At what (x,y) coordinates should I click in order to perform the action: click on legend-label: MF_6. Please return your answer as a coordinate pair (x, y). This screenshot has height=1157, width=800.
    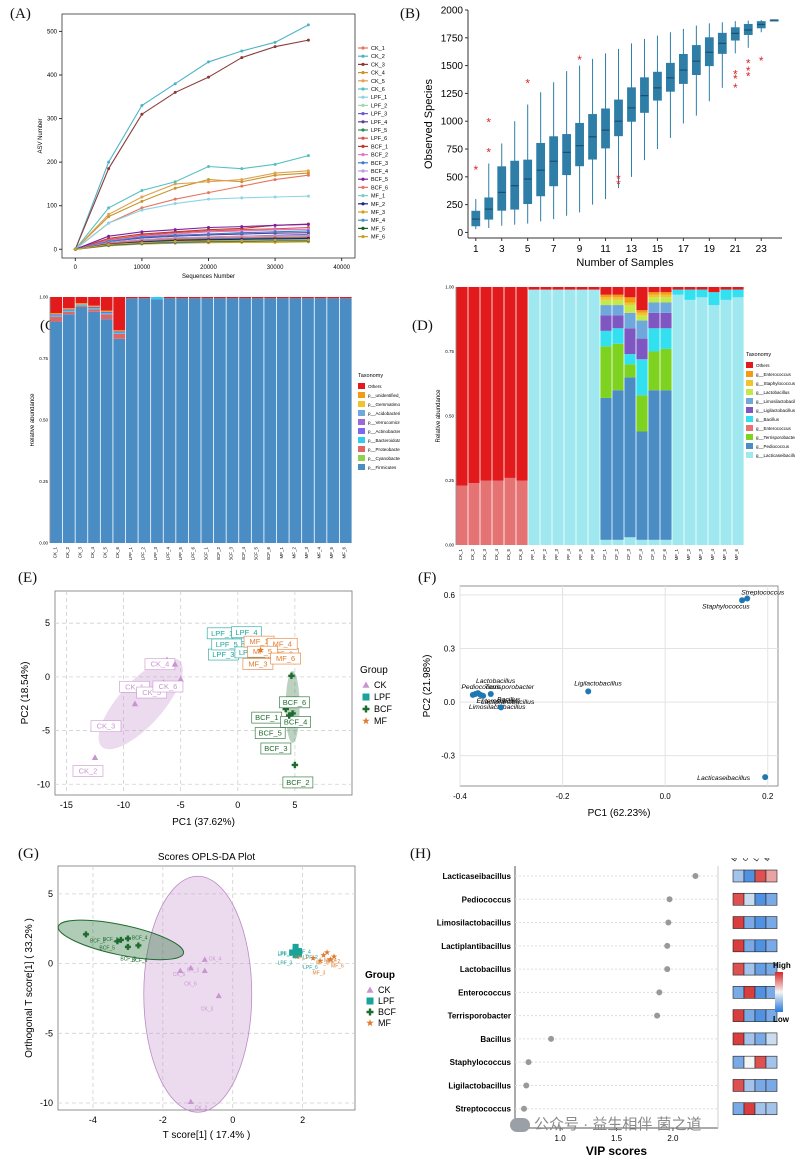
    Looking at the image, I should click on (378, 238).